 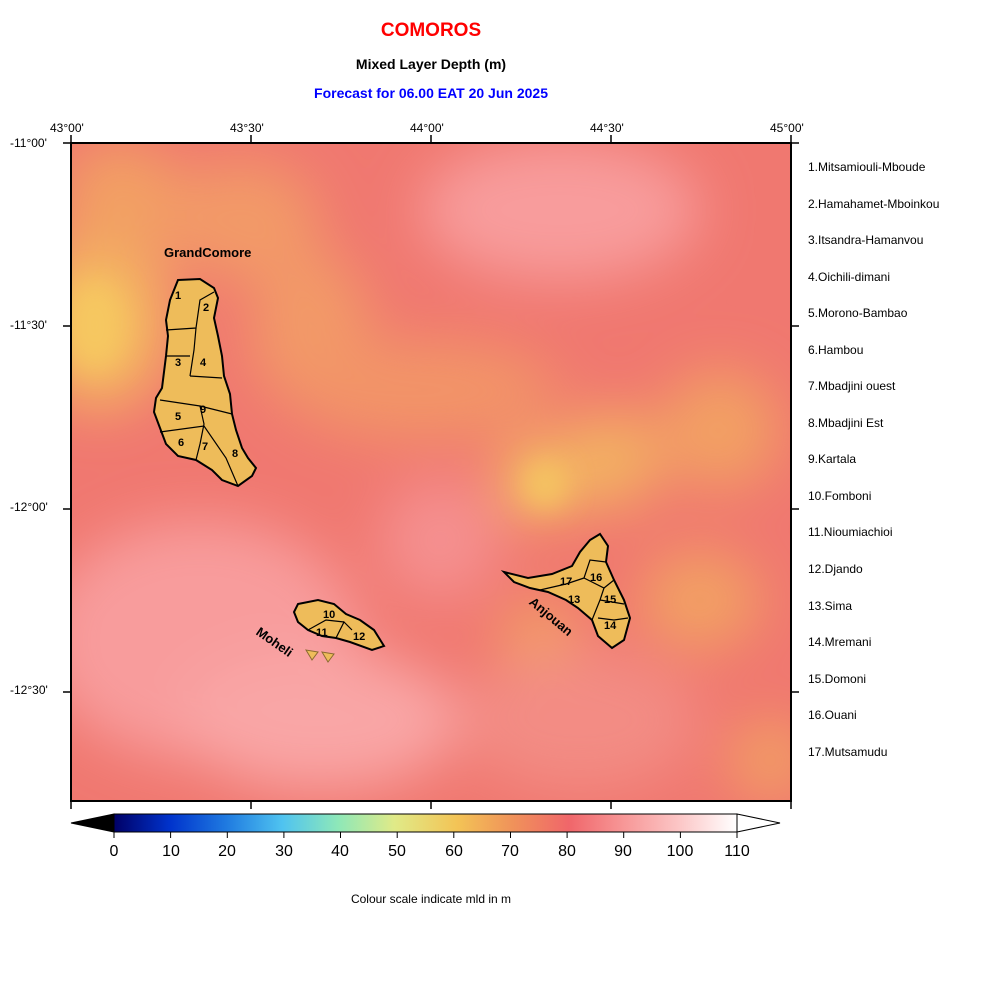 What do you see at coordinates (205, 447) in the screenshot?
I see `region-number: 7` at bounding box center [205, 447].